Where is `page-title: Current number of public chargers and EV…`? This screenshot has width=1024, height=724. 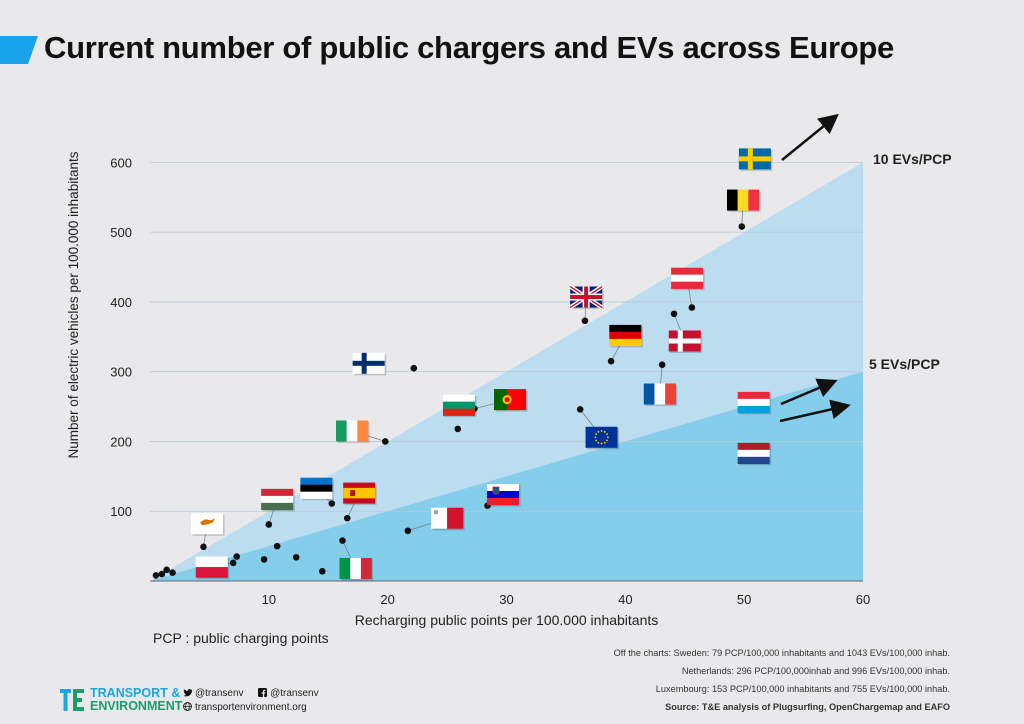
page-title: Current number of public chargers and EV… is located at coordinates (469, 47).